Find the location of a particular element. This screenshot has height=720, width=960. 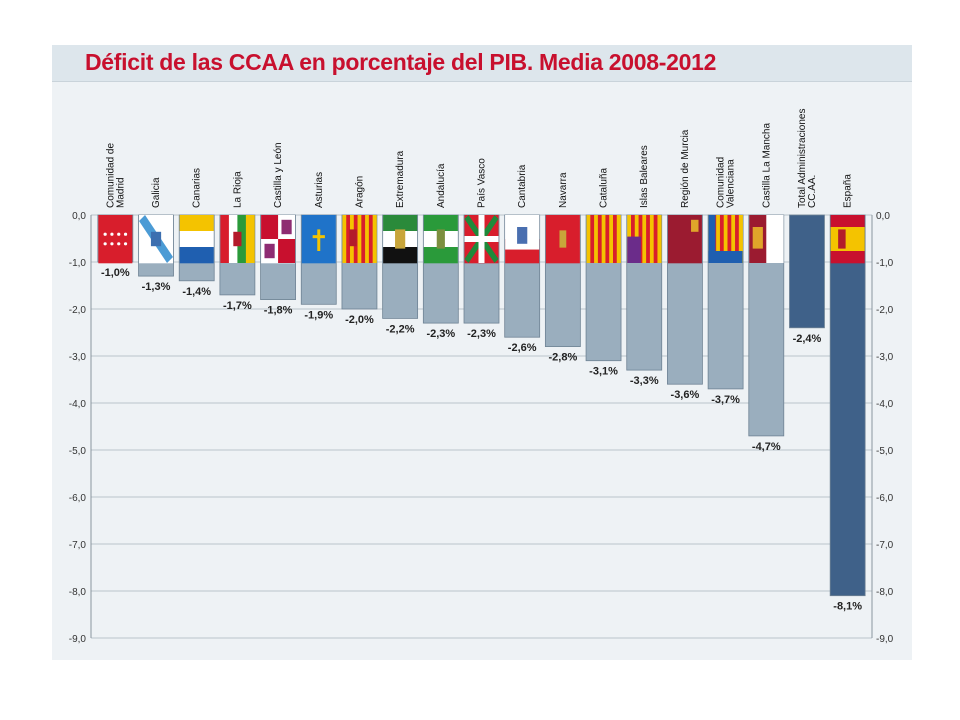

category-label: Extremadura is located at coordinates (400, 179).